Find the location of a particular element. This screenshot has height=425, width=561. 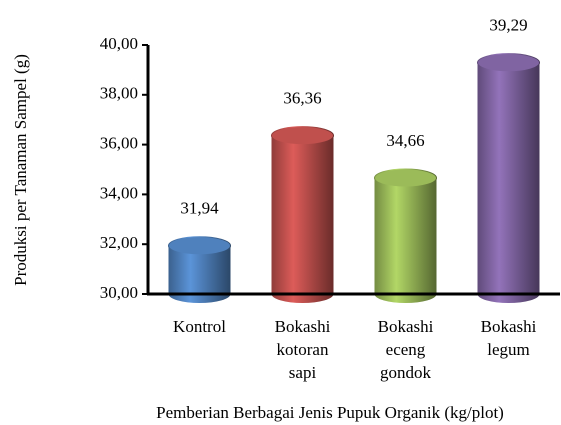

x-tick-label: Kontrol is located at coordinates (199, 326).